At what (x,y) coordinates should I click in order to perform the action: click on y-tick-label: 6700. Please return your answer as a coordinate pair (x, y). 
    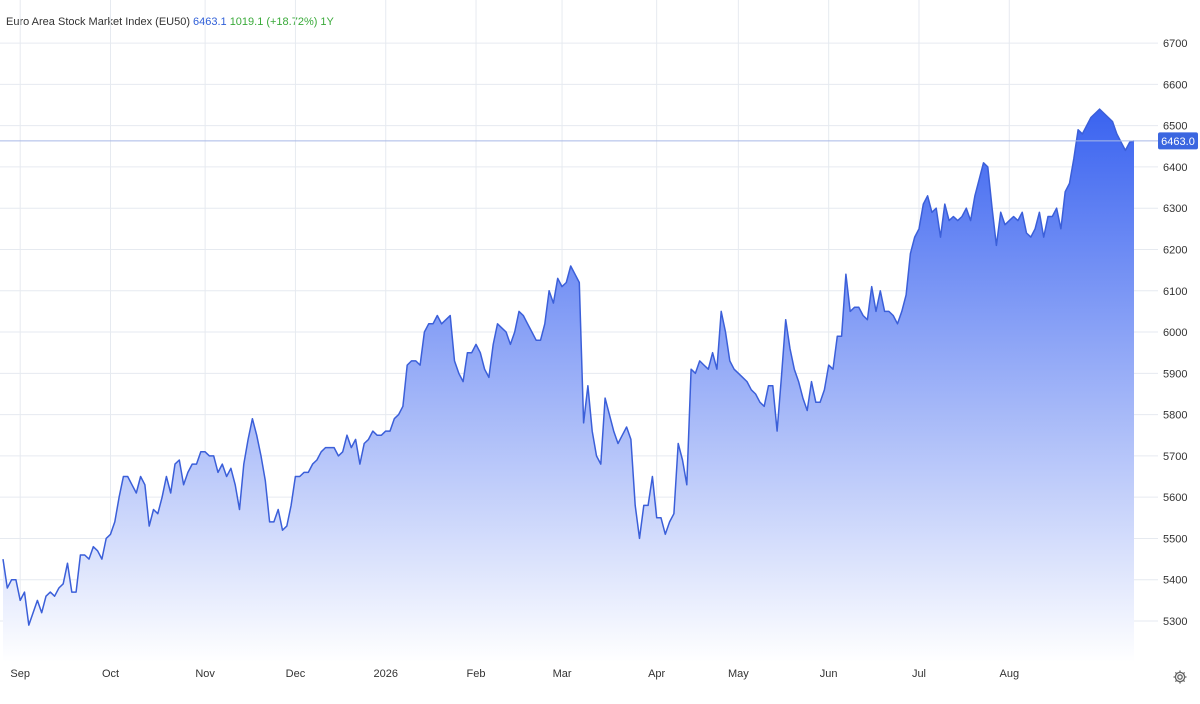
    Looking at the image, I should click on (1175, 44).